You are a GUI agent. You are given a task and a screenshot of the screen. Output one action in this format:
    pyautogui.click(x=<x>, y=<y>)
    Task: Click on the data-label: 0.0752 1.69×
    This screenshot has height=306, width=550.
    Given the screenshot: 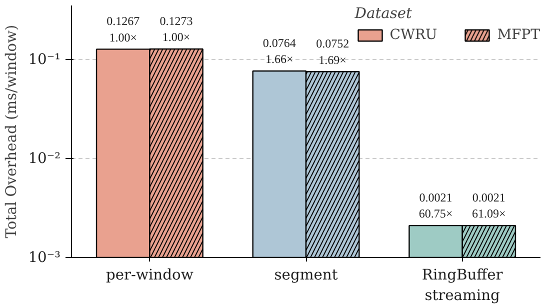 What is the action you would take?
    pyautogui.click(x=333, y=51)
    